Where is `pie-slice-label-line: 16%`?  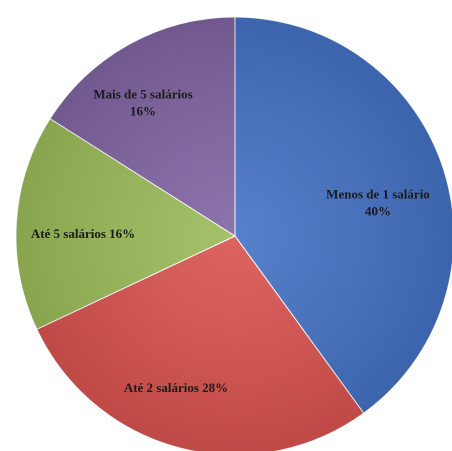 pie-slice-label-line: 16% is located at coordinates (143, 111).